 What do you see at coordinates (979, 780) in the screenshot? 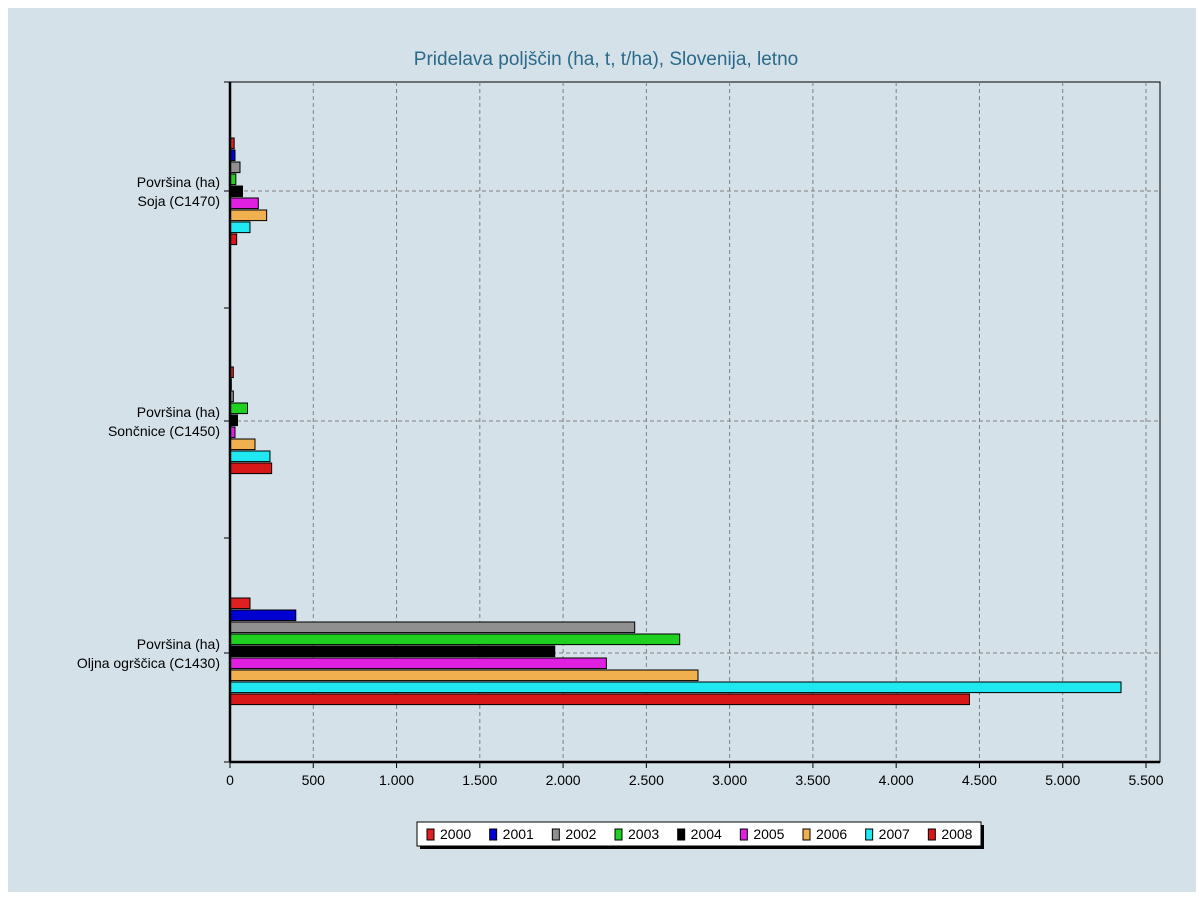
I see `x-tick-label: 4.500` at bounding box center [979, 780].